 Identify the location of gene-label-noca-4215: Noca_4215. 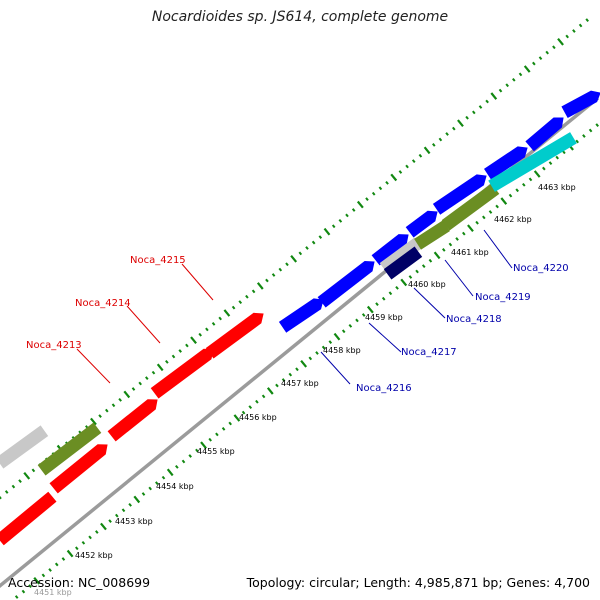
(158, 260).